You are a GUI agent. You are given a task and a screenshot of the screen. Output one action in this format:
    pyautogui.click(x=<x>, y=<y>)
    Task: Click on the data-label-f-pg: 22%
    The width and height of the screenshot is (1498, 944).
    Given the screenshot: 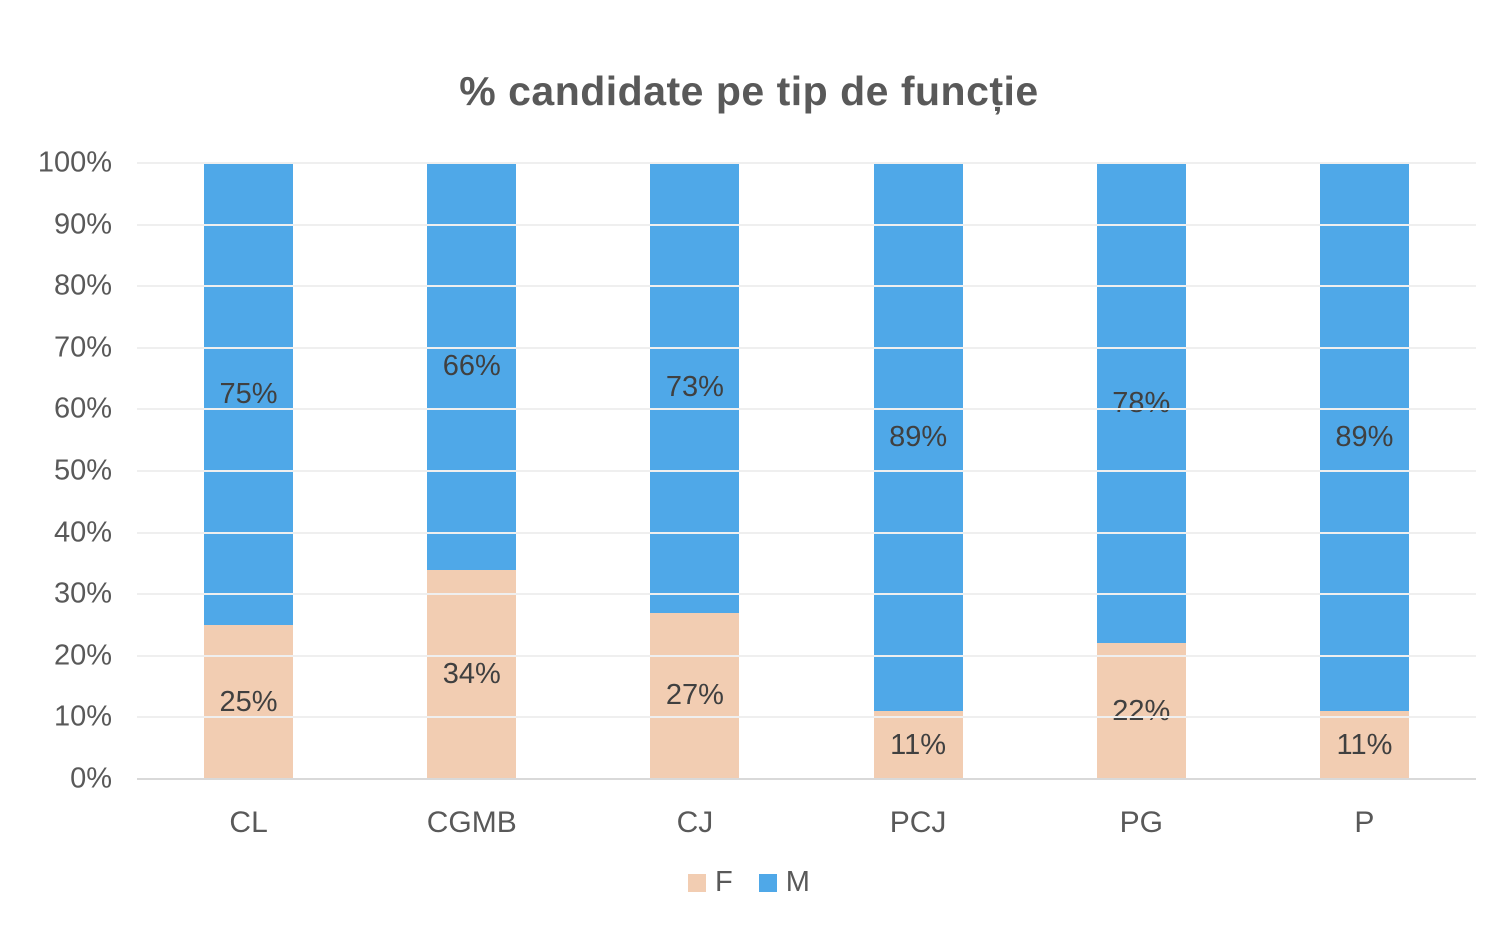 What is the action you would take?
    pyautogui.click(x=1141, y=710)
    